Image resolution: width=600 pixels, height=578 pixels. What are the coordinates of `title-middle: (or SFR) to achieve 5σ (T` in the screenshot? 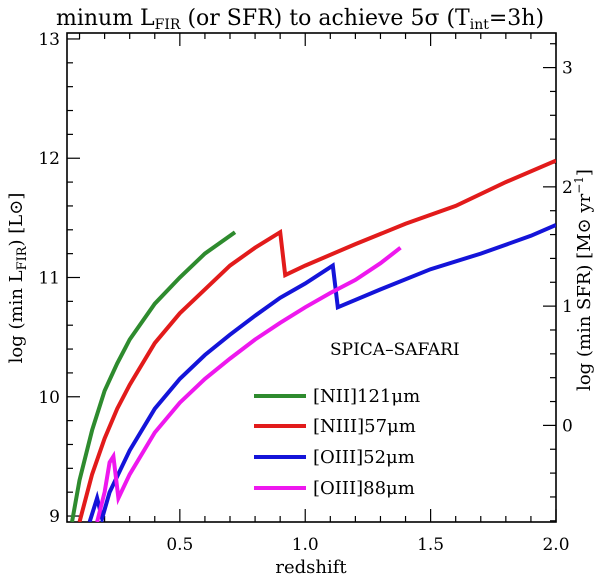 It's located at (325, 18).